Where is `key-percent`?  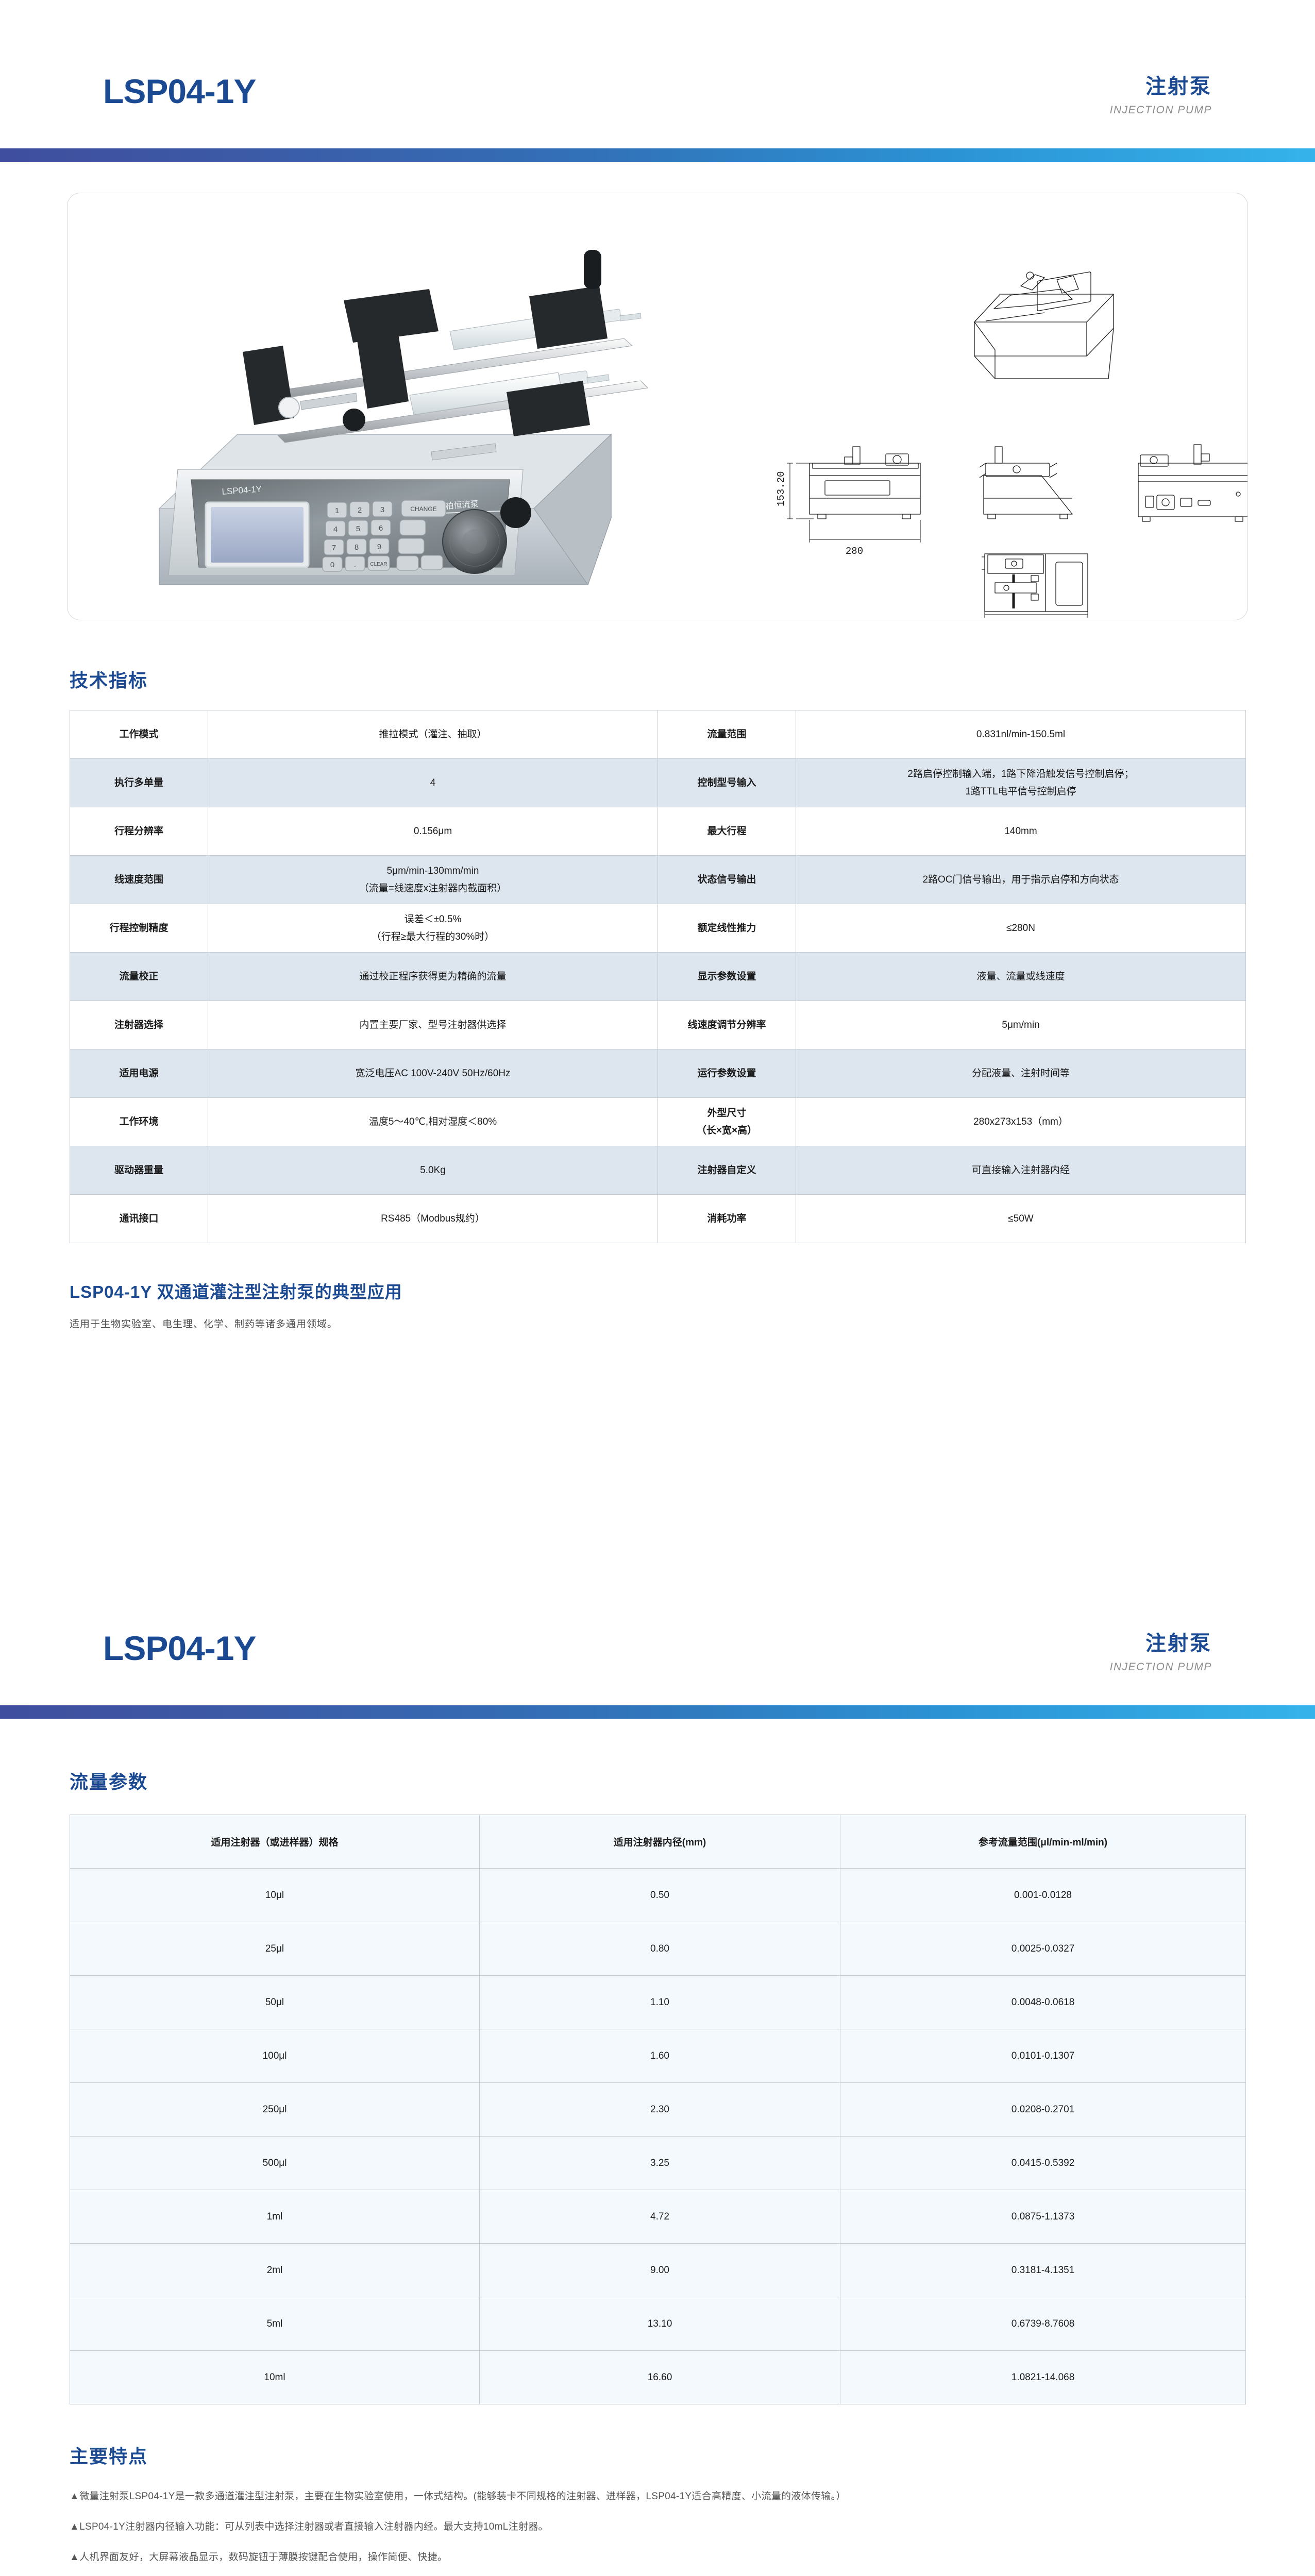 key-percent is located at coordinates (411, 546).